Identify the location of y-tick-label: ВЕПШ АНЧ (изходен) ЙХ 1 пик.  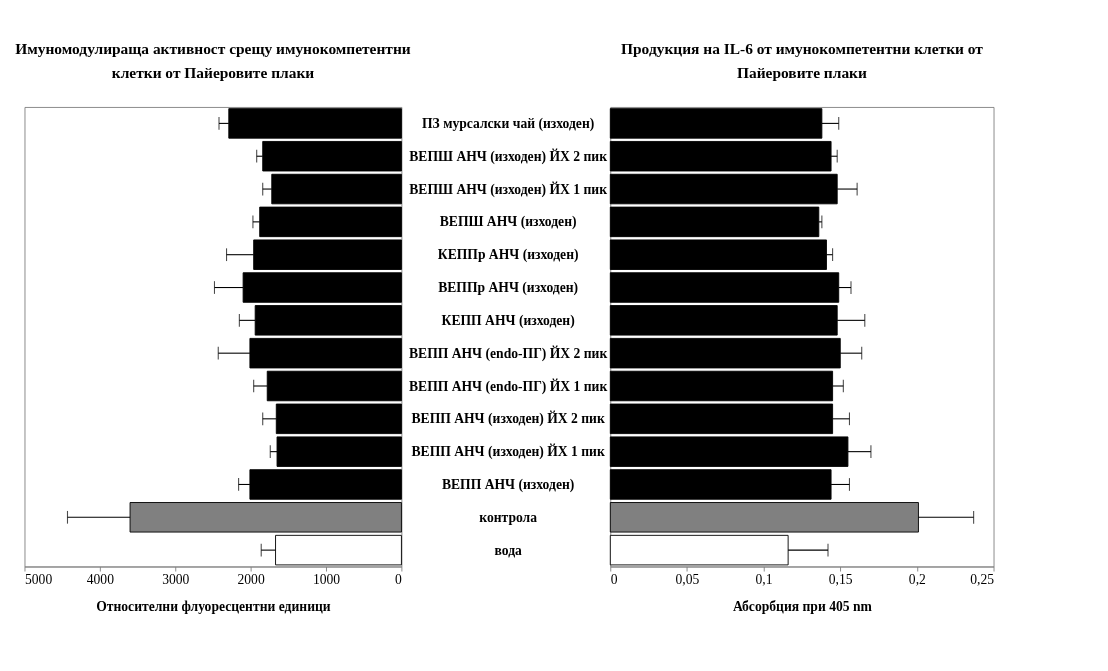
(508, 189).